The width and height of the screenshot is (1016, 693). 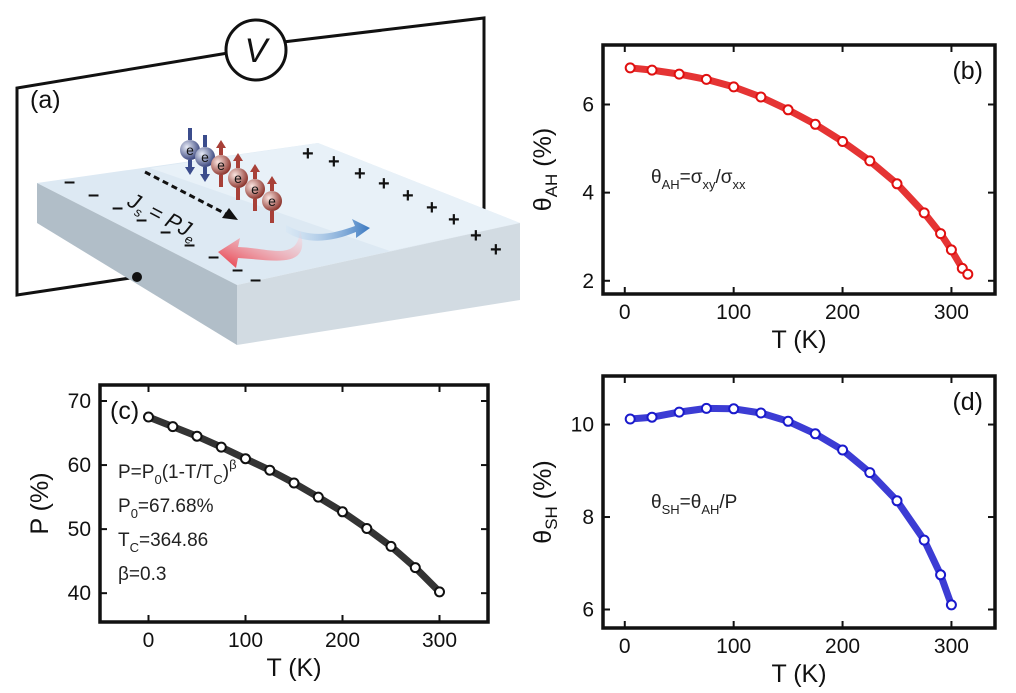 I want to click on data-series-b, so click(x=799, y=171).